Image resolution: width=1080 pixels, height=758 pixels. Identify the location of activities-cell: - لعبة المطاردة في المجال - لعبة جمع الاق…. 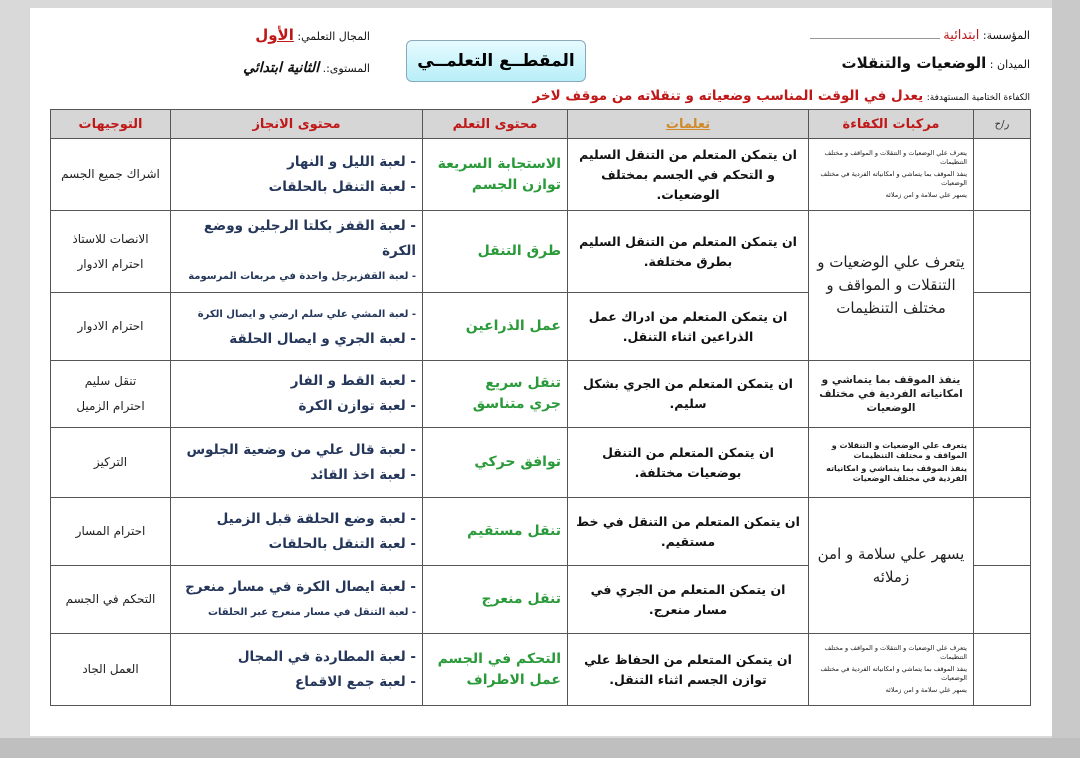
(296, 669).